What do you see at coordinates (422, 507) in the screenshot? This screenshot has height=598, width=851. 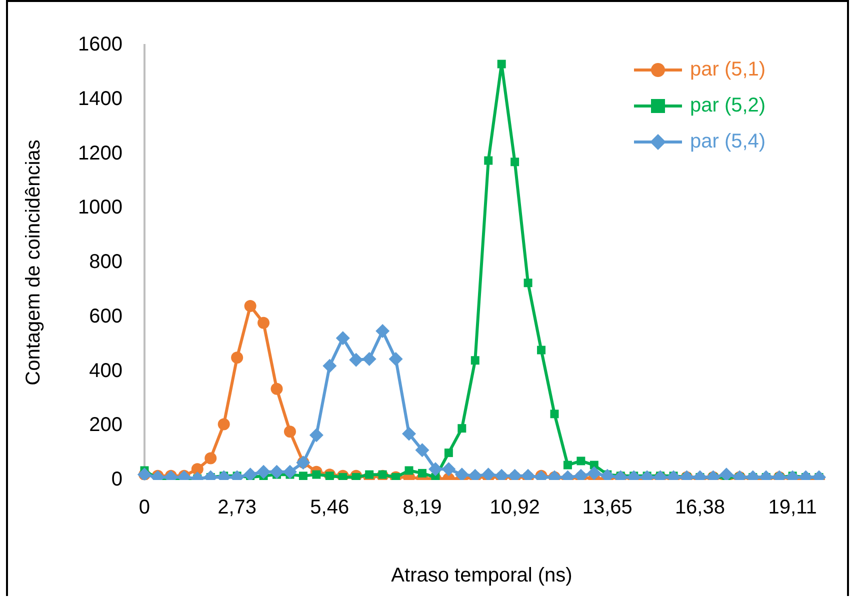 I see `x-tick-label: 8,19` at bounding box center [422, 507].